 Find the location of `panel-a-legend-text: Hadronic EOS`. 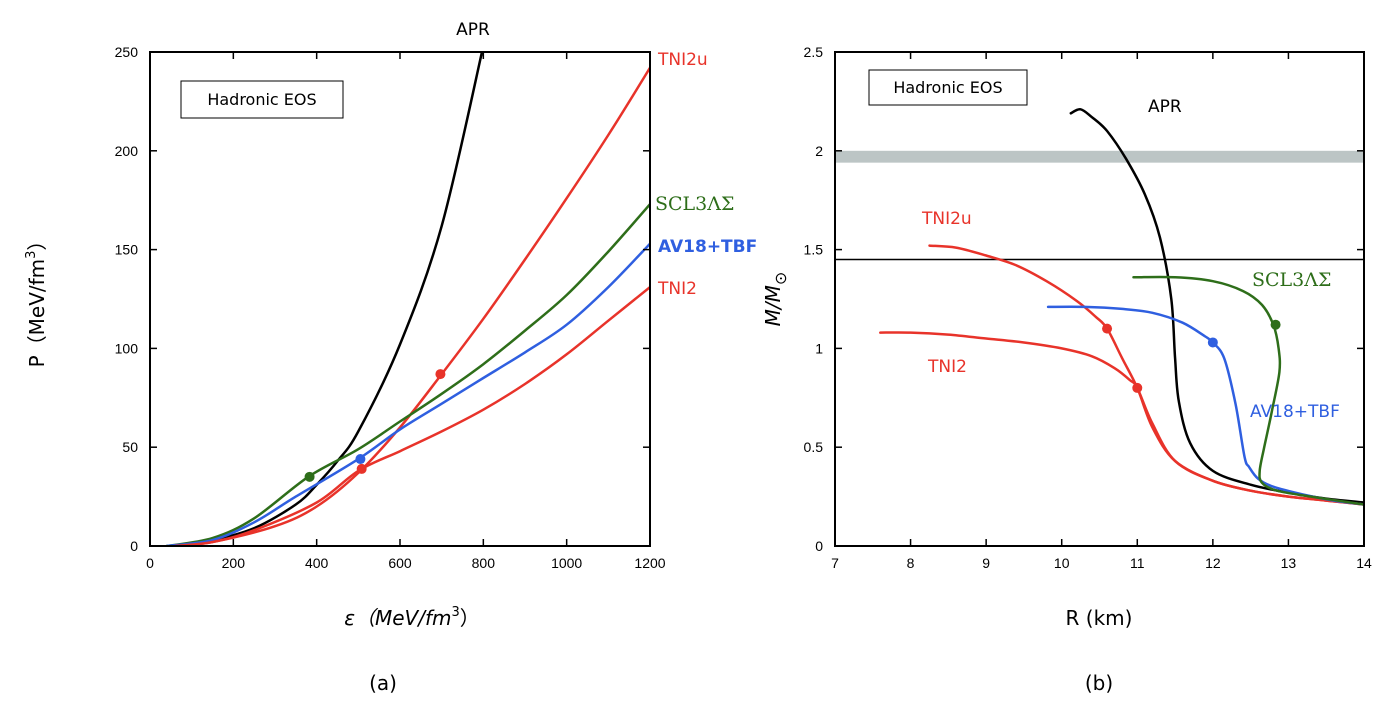

panel-a-legend-text: Hadronic EOS is located at coordinates (261, 99).